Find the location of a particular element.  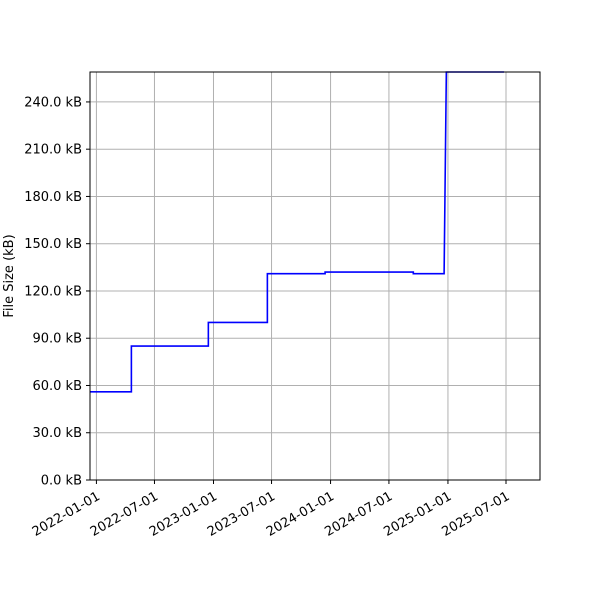

y-tick-label: 150.0 kB is located at coordinates (53, 244).